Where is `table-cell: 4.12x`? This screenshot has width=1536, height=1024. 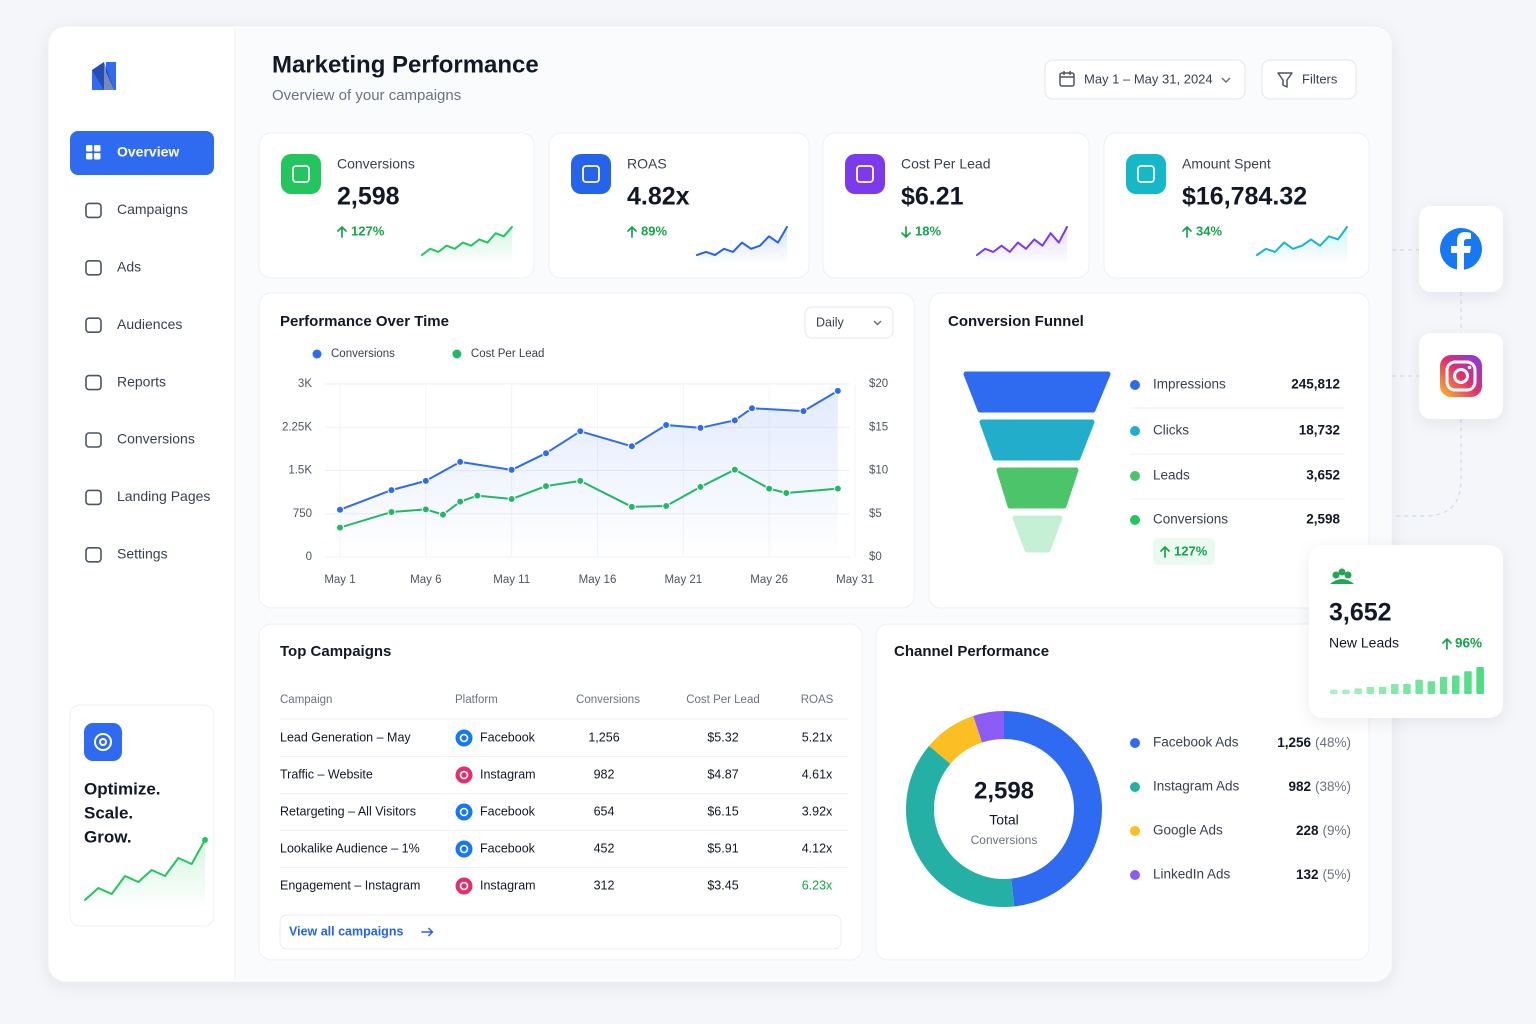 table-cell: 4.12x is located at coordinates (817, 848).